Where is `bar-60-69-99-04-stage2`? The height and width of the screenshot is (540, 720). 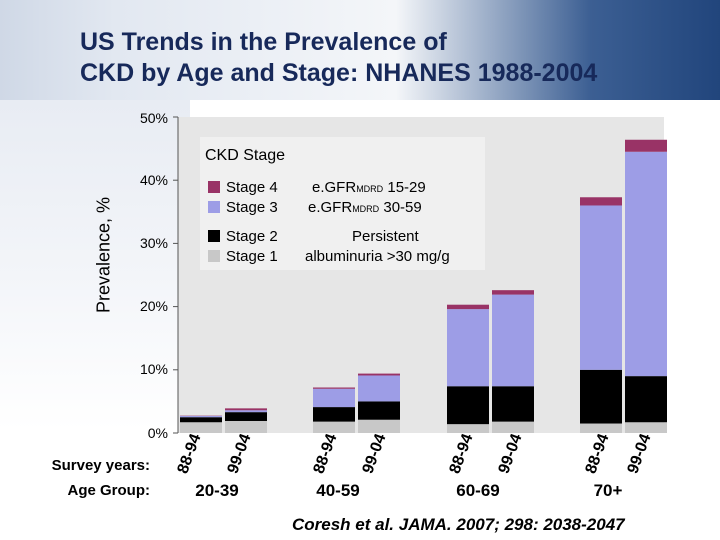
bar-60-69-99-04-stage2 is located at coordinates (513, 404).